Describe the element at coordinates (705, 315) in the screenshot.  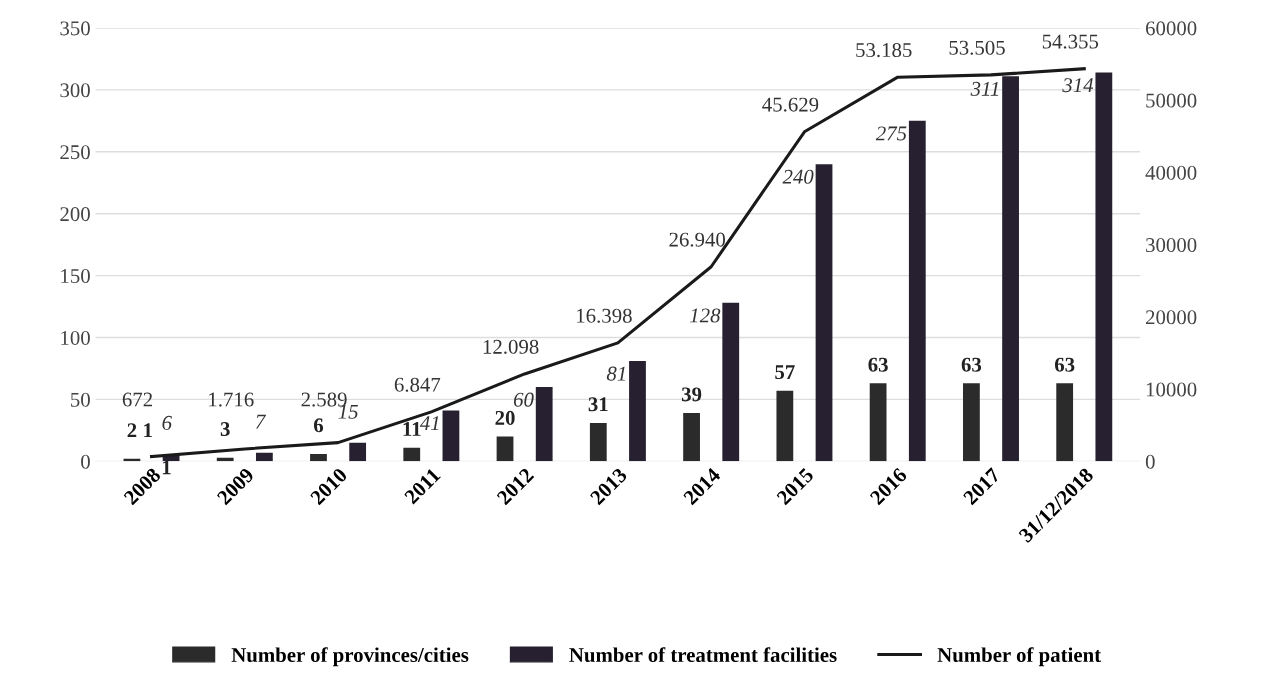
I see `data-label: 128` at that location.